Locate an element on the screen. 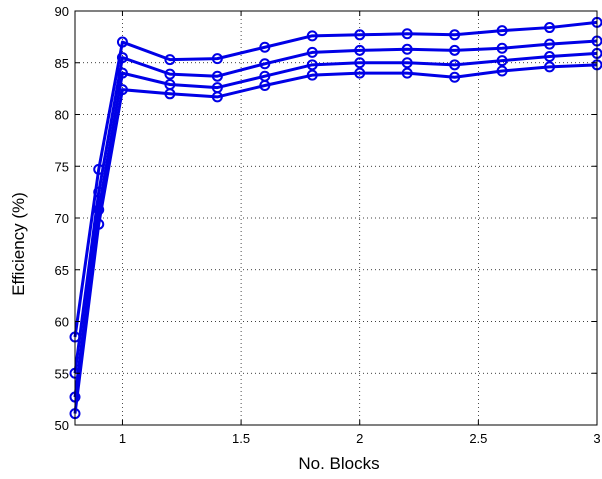  y-tick-label: 55 is located at coordinates (62, 373).